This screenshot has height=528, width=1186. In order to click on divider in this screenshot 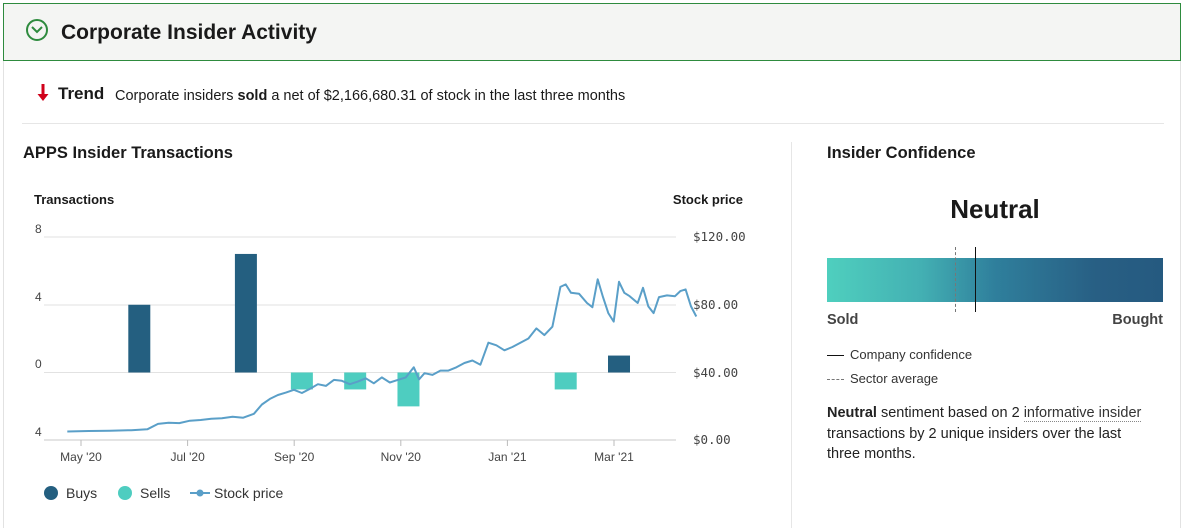, I will do `click(593, 123)`.